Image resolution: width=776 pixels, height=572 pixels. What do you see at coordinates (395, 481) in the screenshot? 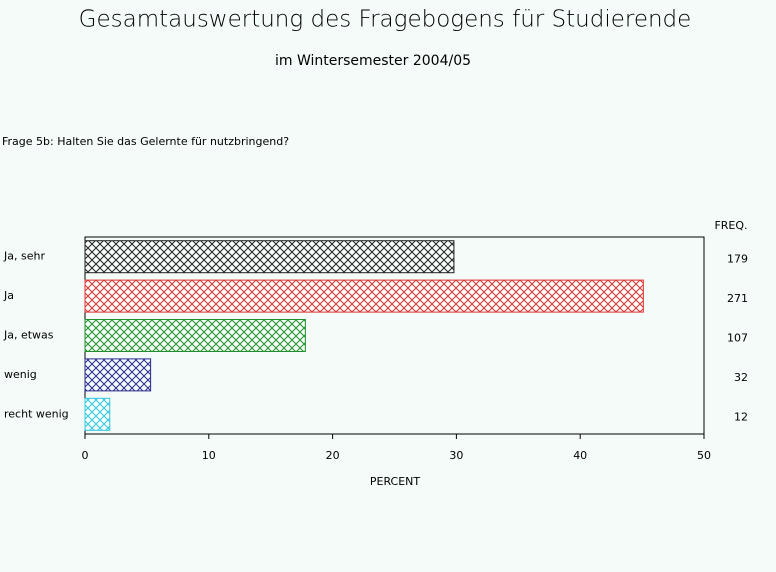
I see `x-axis-label: PERCENT` at bounding box center [395, 481].